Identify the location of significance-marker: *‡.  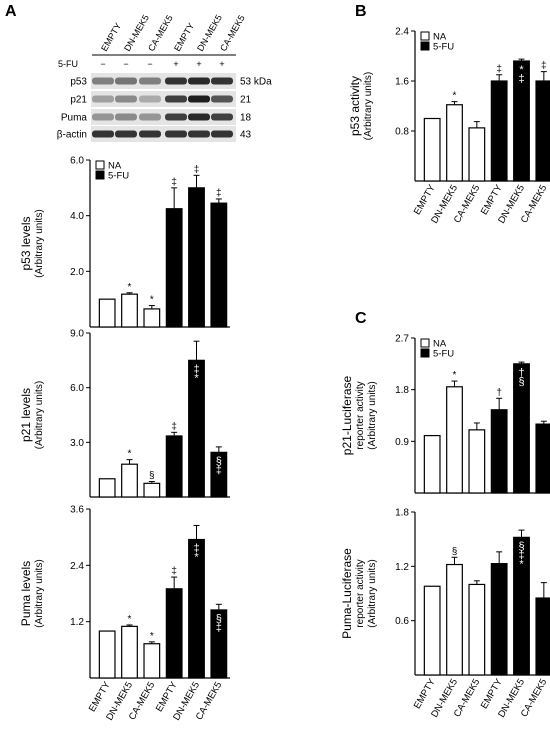
(196, 373).